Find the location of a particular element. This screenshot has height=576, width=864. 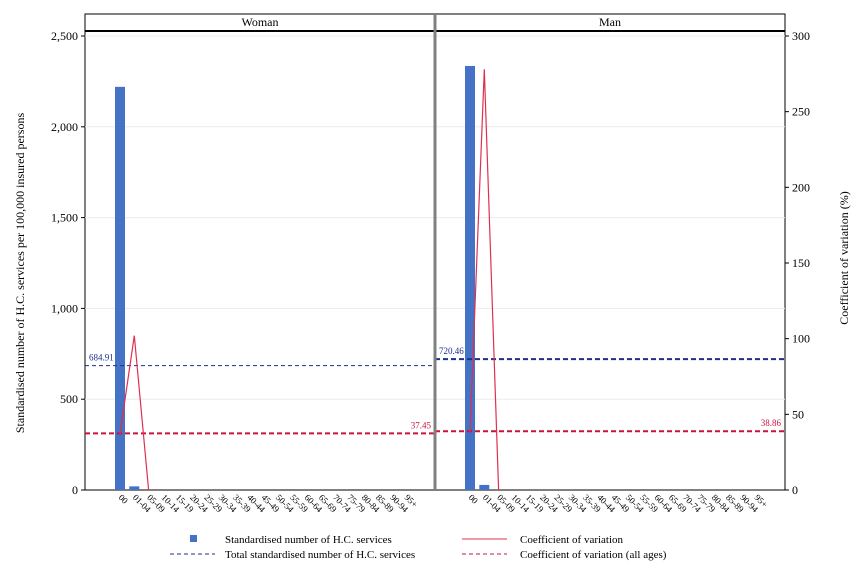

total-label: 684.91 is located at coordinates (101, 358).